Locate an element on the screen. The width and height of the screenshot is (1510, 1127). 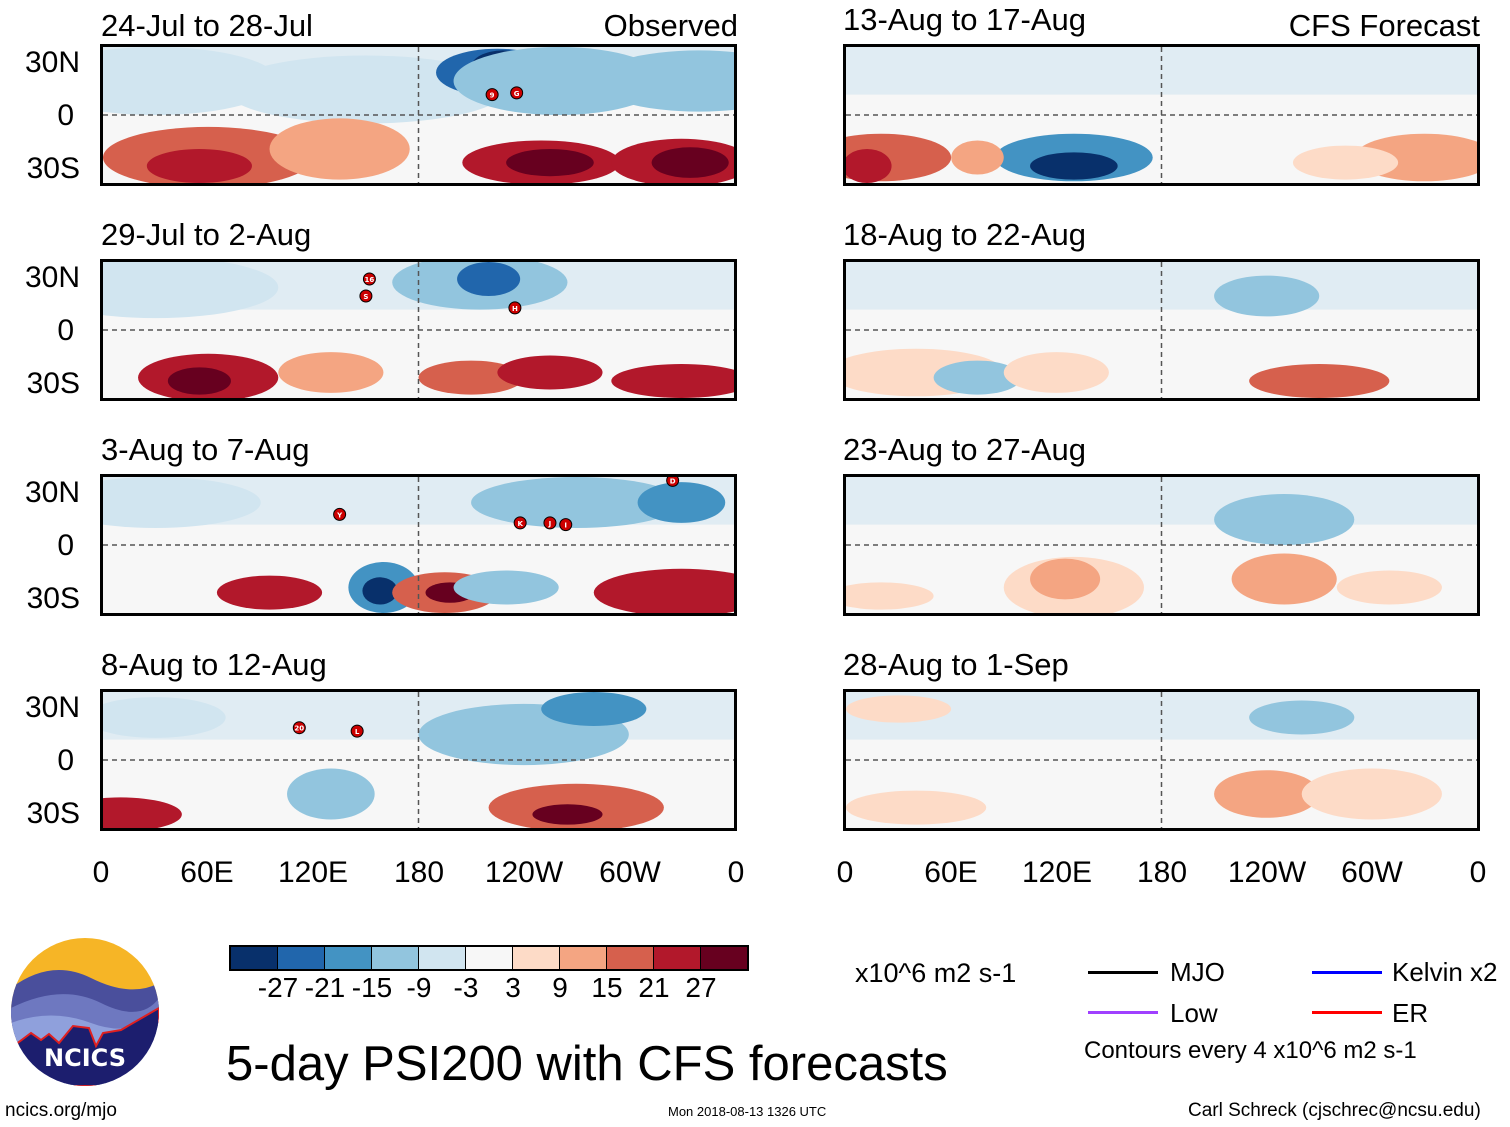
tropical-cyclone-icon: Y is located at coordinates (340, 514).